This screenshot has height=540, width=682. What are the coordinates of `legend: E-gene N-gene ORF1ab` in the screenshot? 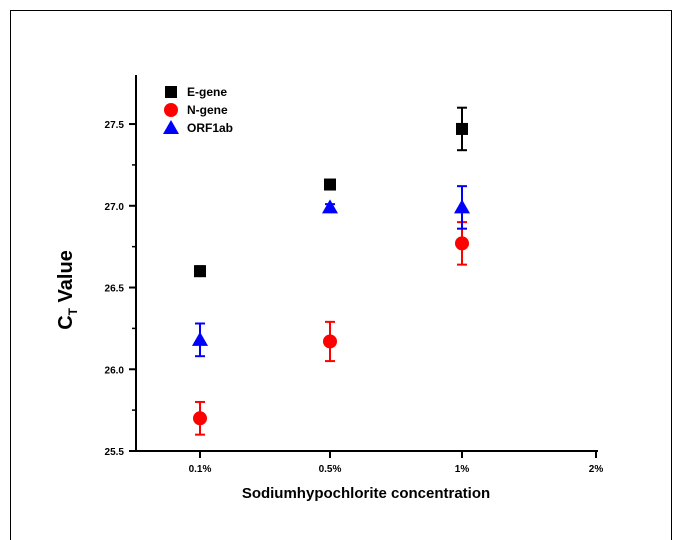 It's located at (198, 110).